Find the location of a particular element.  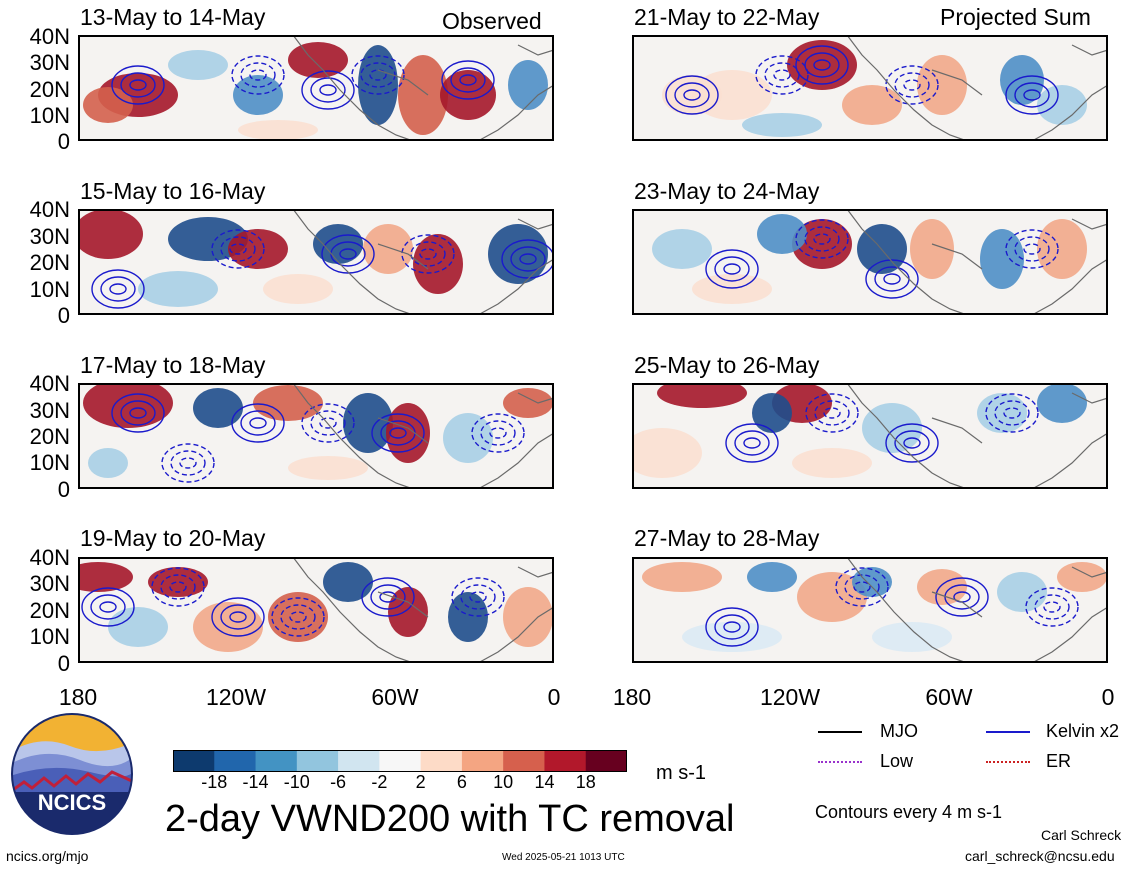

footer-website: ncics.org/mjo is located at coordinates (47, 856).